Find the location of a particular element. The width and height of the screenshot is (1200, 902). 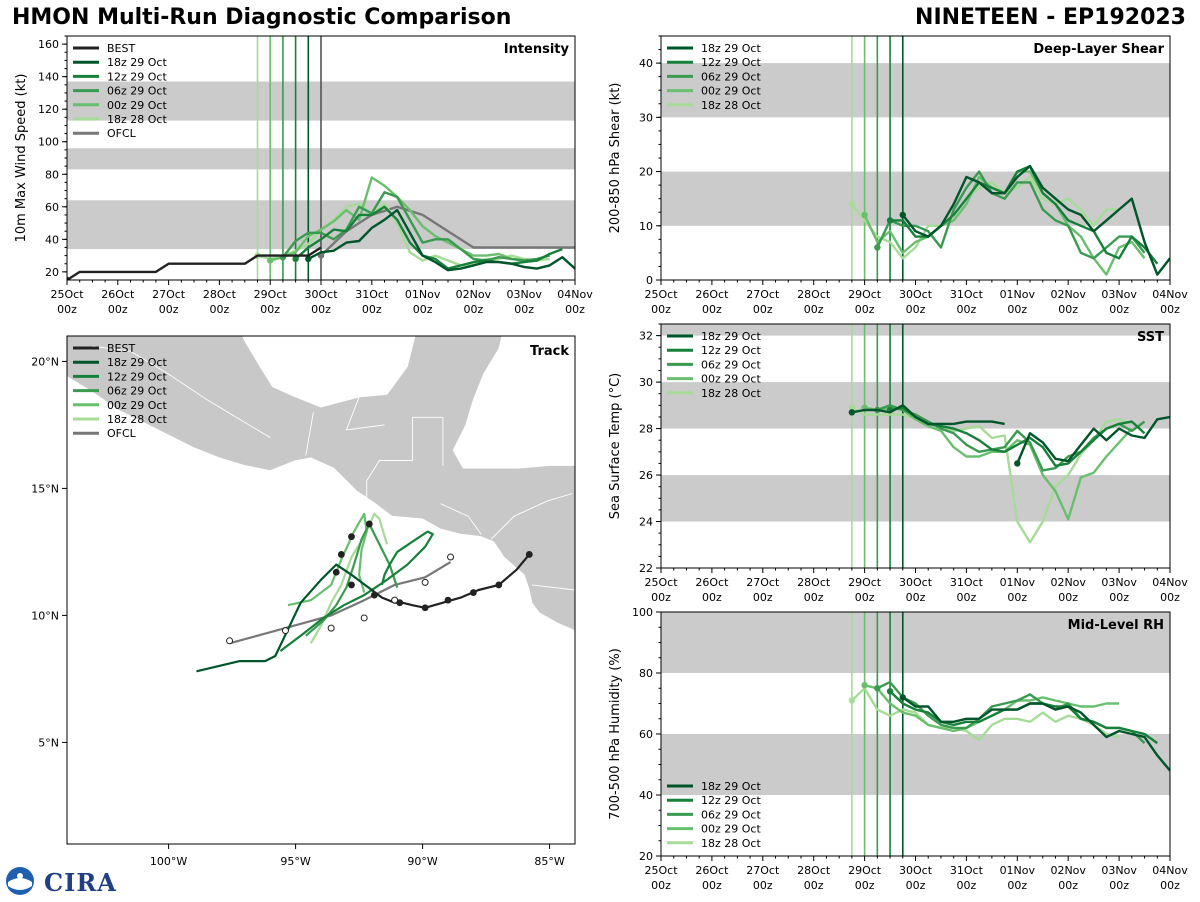

sst-ylabel: Sea Surface Temp (°C) is located at coordinates (615, 446).